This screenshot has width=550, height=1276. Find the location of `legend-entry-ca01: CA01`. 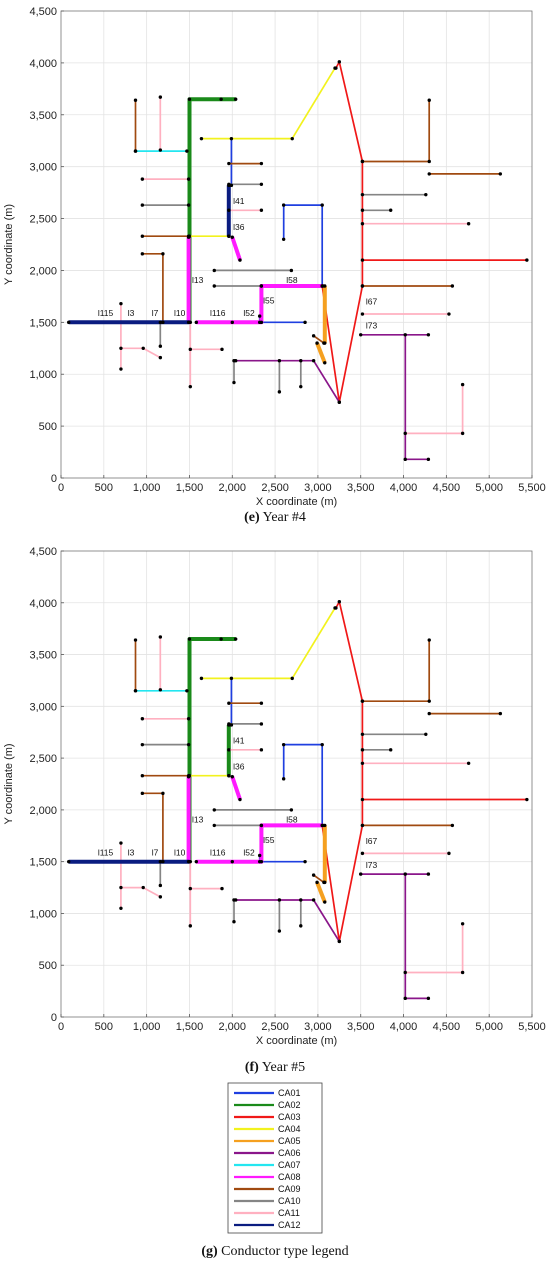

legend-entry-ca01: CA01 is located at coordinates (267, 1093).